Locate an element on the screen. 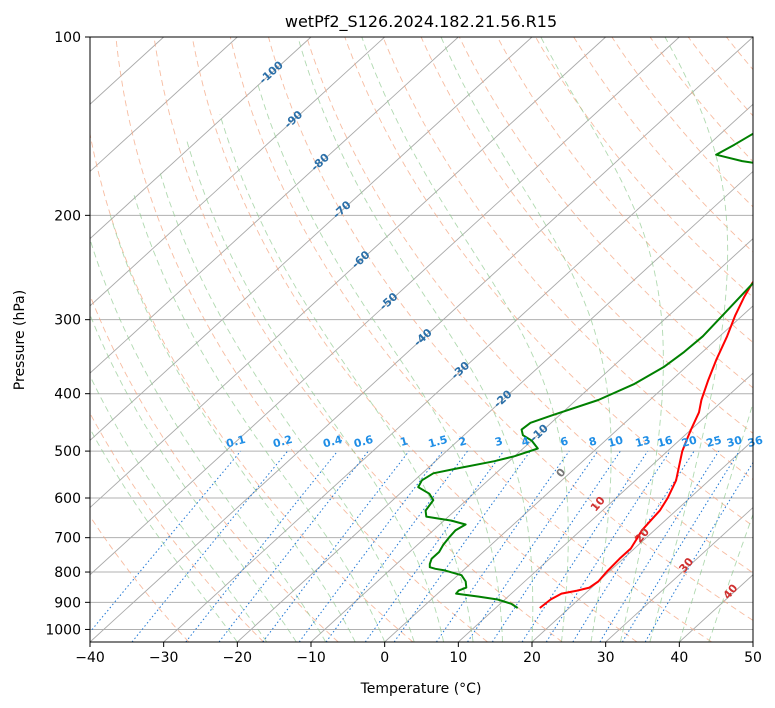 The height and width of the screenshot is (708, 775). mixing-ratio-label: 13 is located at coordinates (643, 441).